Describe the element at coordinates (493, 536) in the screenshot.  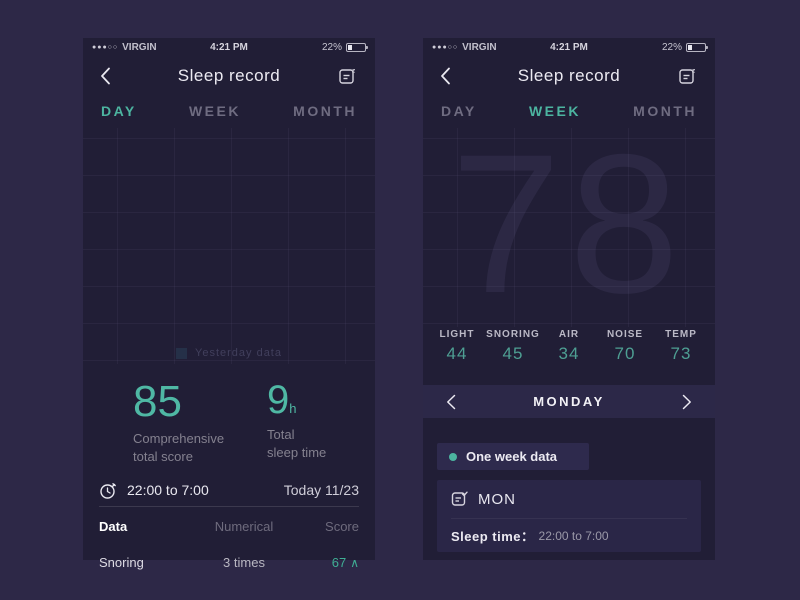
I see `sleep-time-label: Sleep time：` at that location.